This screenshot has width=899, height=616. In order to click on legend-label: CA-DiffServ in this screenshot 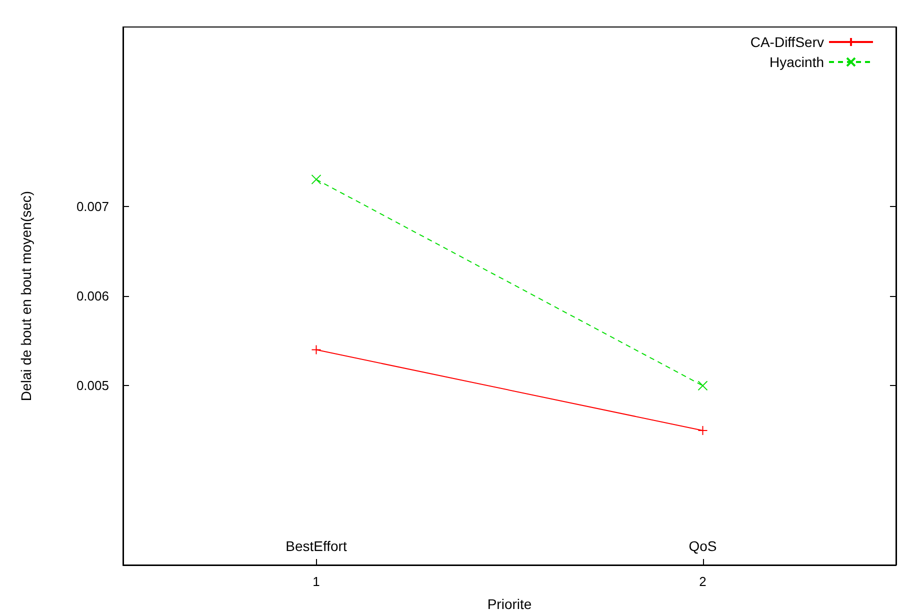, I will do `click(787, 42)`.